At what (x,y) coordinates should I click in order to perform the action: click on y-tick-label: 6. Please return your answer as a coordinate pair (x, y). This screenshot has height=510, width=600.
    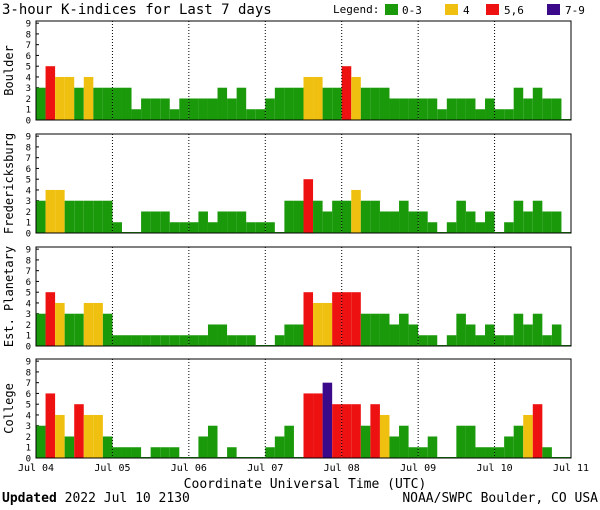
    Looking at the image, I should click on (28, 283).